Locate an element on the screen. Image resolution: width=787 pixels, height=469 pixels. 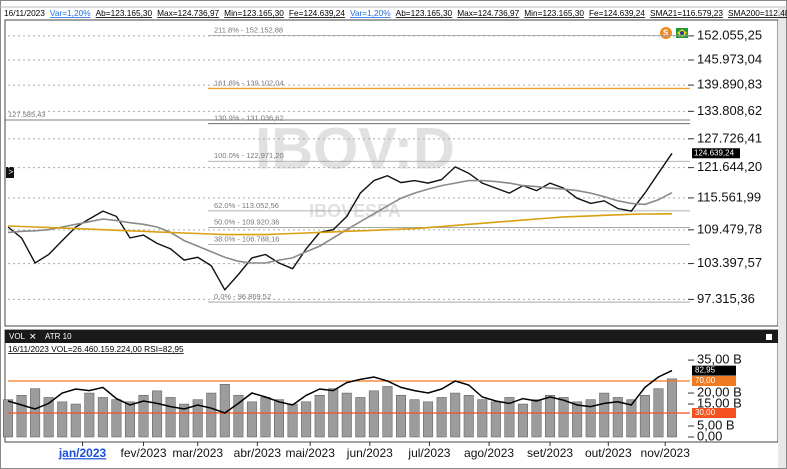
x-tick-label: mar/2023 is located at coordinates (197, 453).